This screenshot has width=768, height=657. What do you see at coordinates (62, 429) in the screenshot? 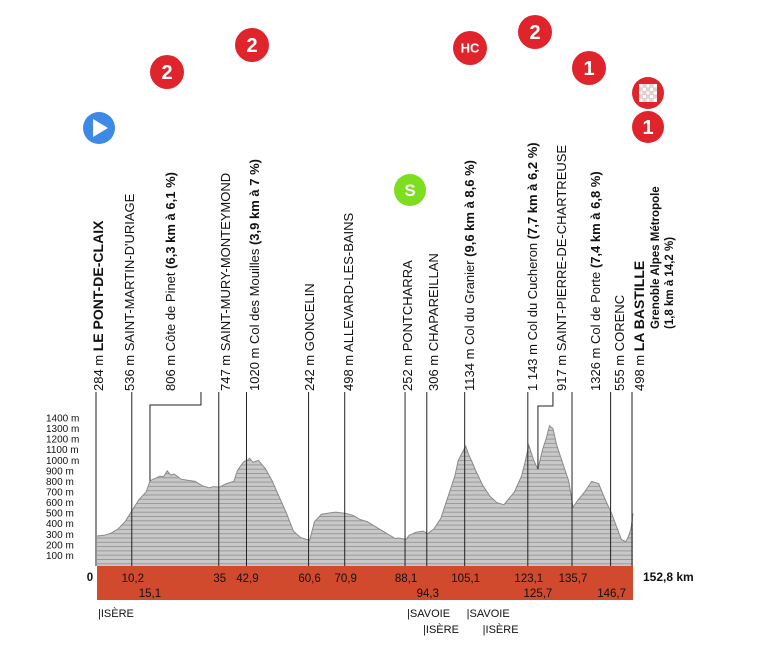
I see `y-tick-label: 1300 m` at bounding box center [62, 429].